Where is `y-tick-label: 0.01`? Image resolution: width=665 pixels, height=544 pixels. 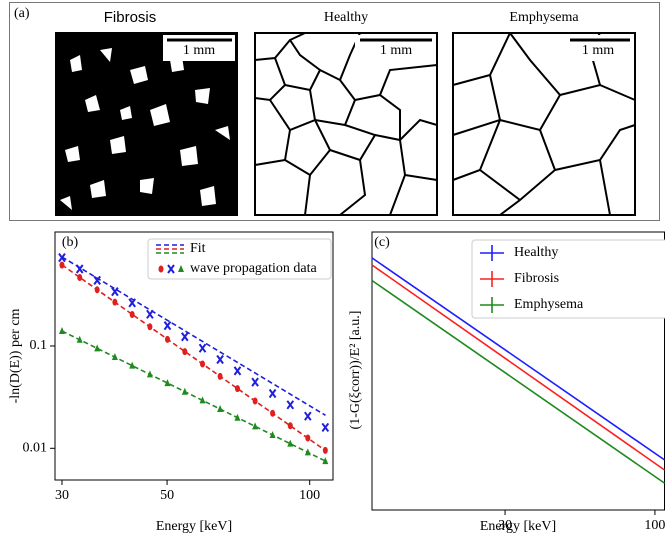 y-tick-label: 0.01 is located at coordinates (35, 448).